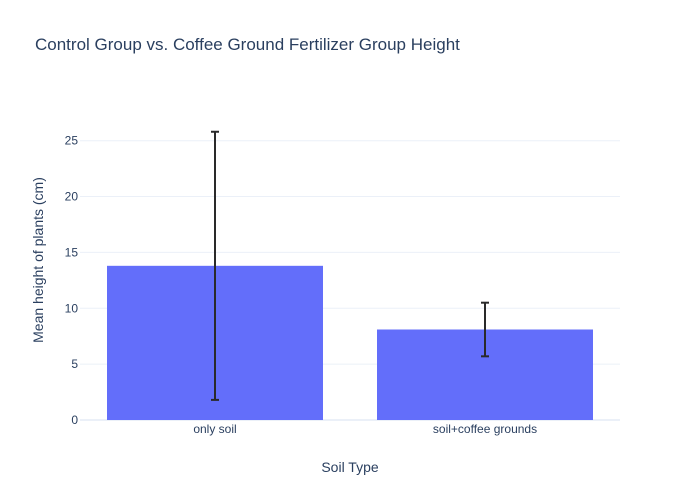 The width and height of the screenshot is (700, 500). What do you see at coordinates (365, 429) in the screenshot?
I see `x-axis-ticks: only soil soil+coffee grounds` at bounding box center [365, 429].